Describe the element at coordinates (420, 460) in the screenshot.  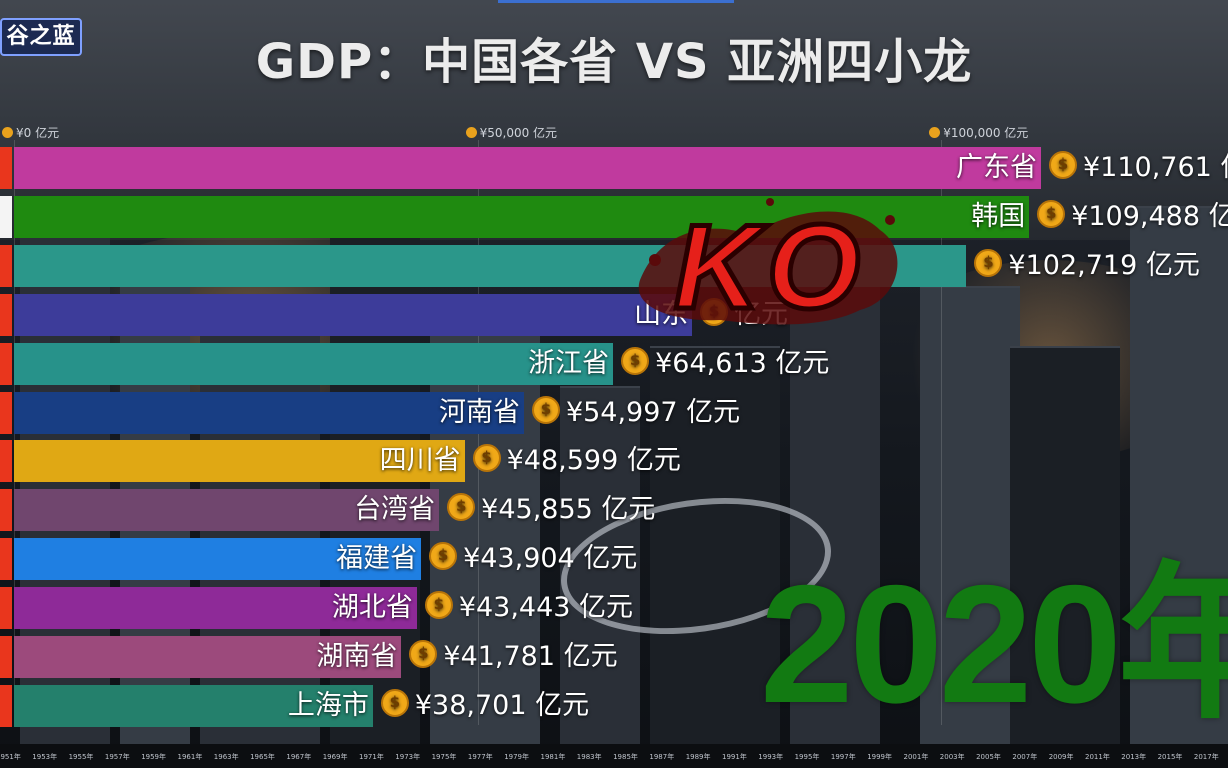
I see `bar-category-label: 四川省` at that location.